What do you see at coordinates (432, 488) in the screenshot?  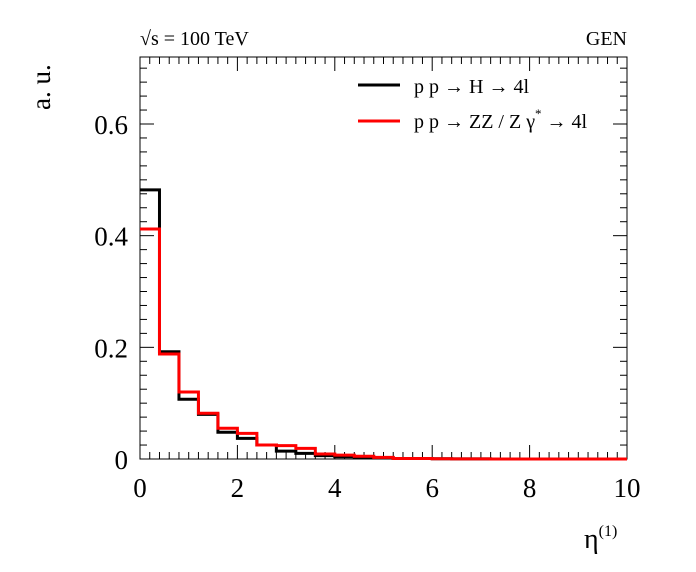 I see `x-tick-label: 6` at bounding box center [432, 488].